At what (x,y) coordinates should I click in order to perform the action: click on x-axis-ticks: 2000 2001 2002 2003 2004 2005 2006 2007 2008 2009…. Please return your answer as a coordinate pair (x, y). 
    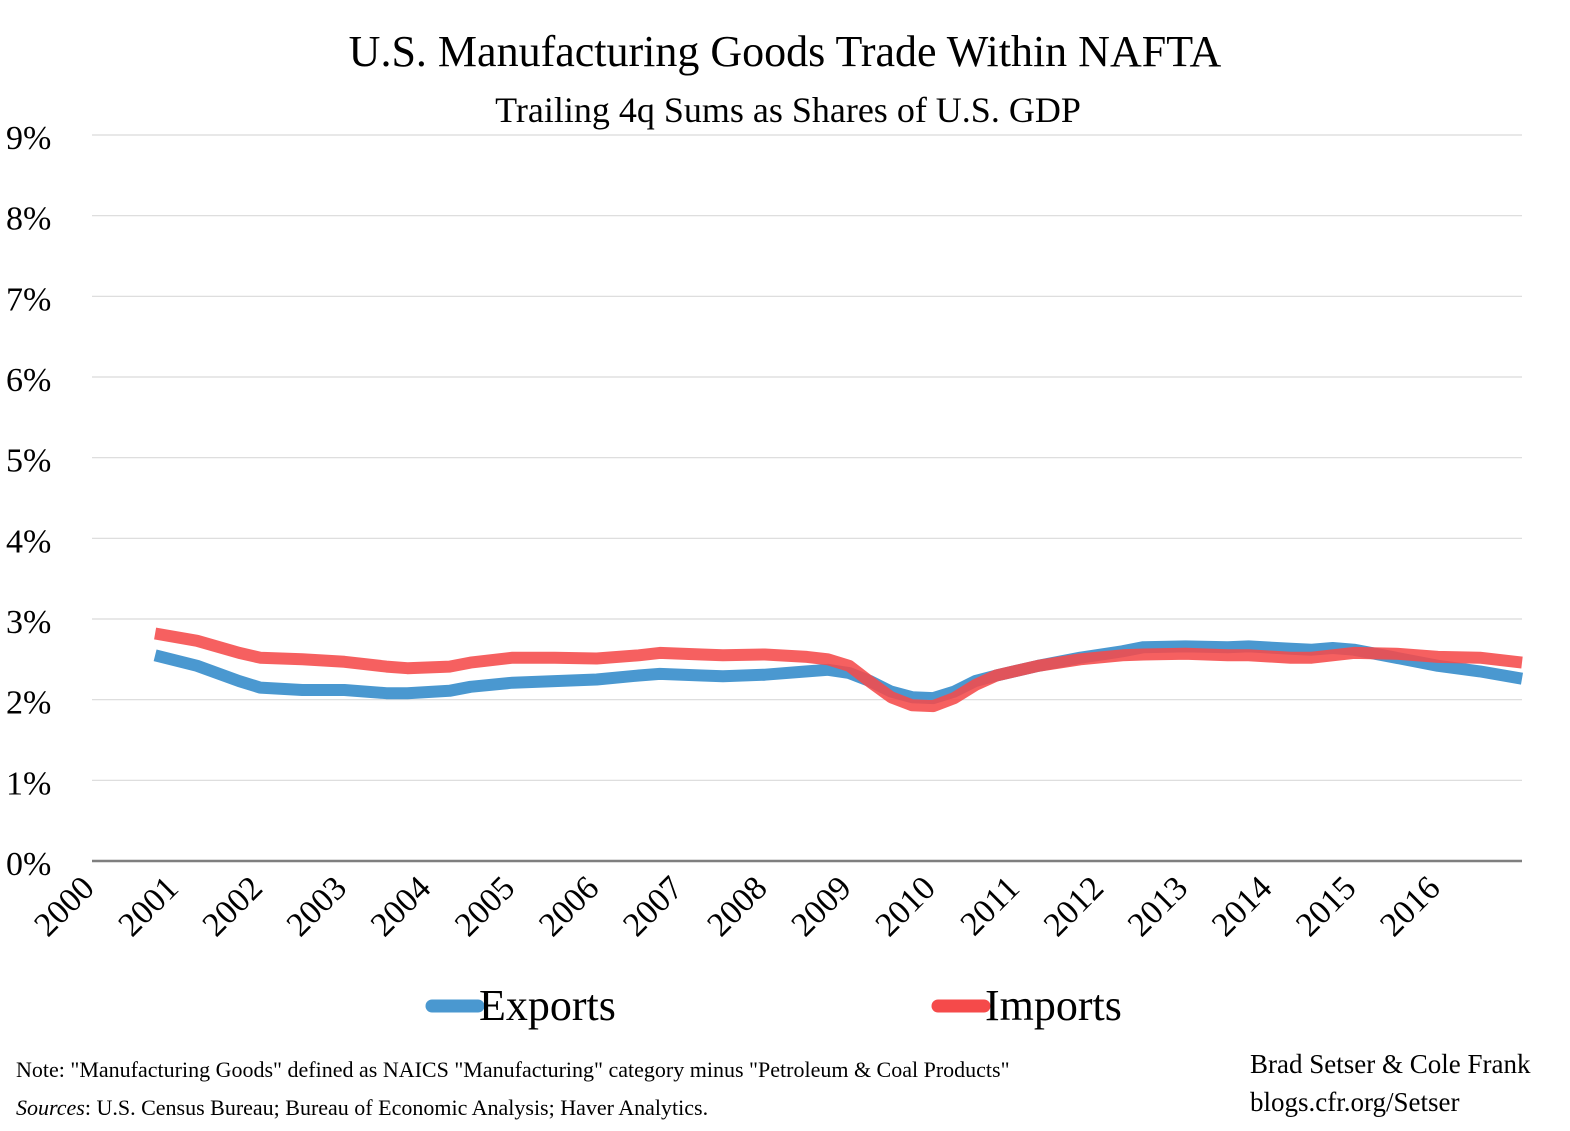
    Looking at the image, I should click on (737, 906).